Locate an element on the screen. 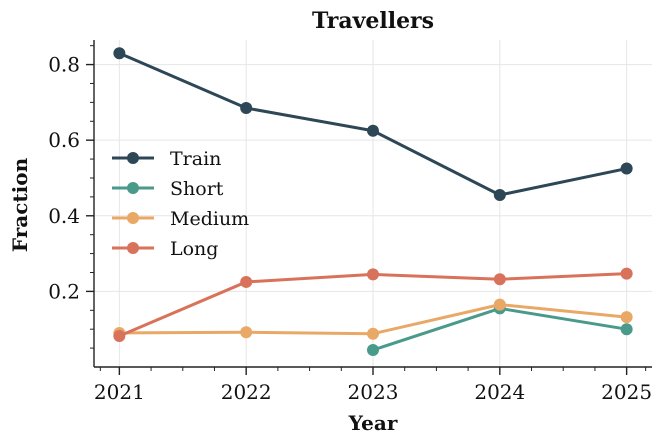  legend-label-train: Train is located at coordinates (195, 159).